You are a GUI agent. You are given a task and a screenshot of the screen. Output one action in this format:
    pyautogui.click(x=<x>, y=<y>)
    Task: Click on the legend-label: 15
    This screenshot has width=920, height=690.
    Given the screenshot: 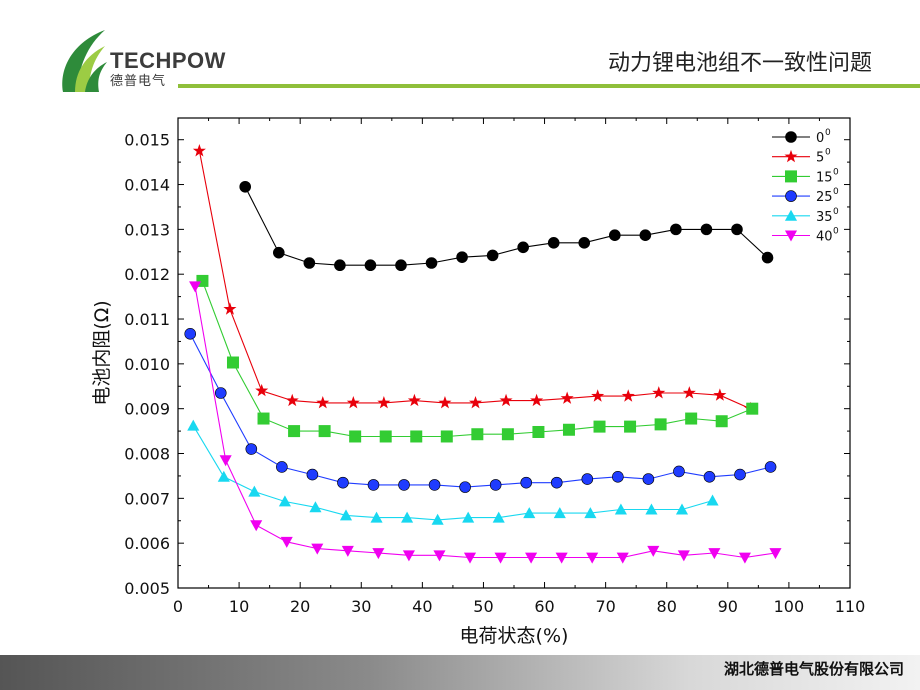 What is the action you would take?
    pyautogui.click(x=824, y=177)
    